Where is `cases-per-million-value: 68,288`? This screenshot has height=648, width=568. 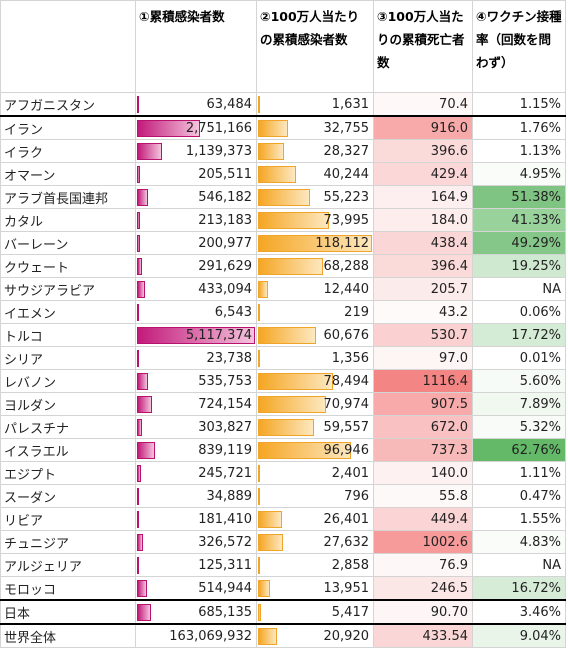
cases-per-million-value: 68,288 is located at coordinates (346, 266).